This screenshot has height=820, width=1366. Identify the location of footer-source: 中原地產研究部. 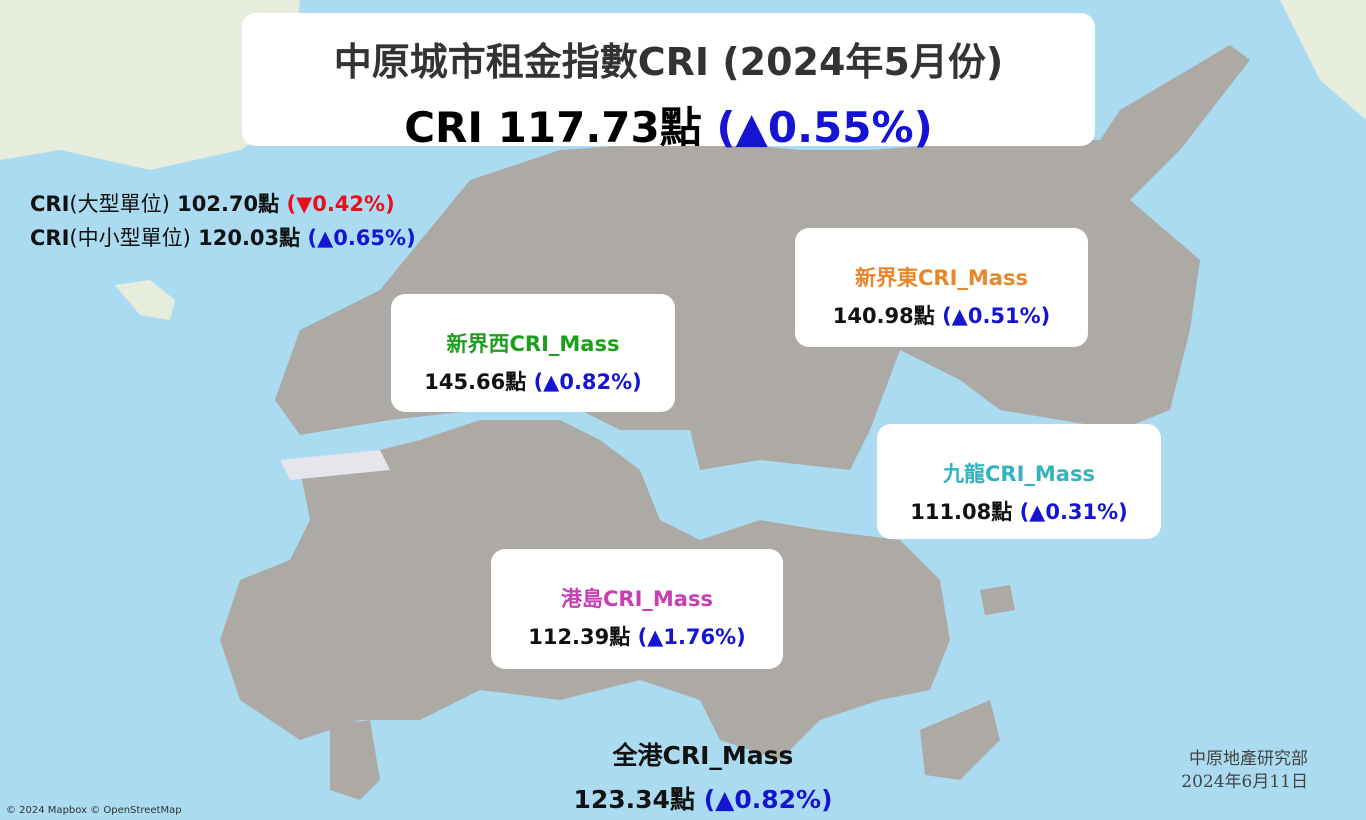
(1248, 759).